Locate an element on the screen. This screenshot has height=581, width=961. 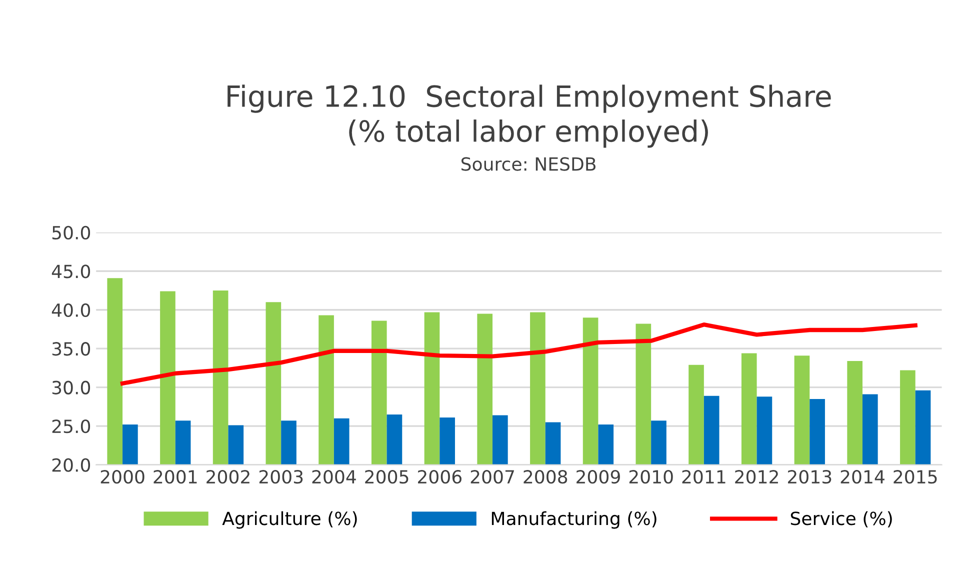
x-tick-label: 2015 is located at coordinates (915, 477).